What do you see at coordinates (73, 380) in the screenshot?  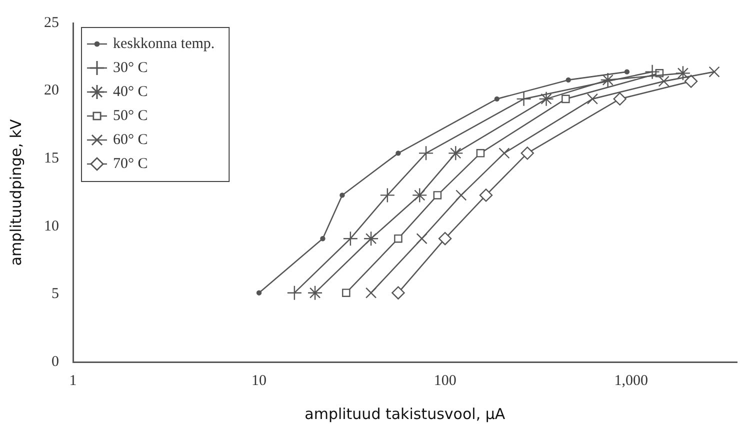 I see `x-tick-label: 1` at bounding box center [73, 380].